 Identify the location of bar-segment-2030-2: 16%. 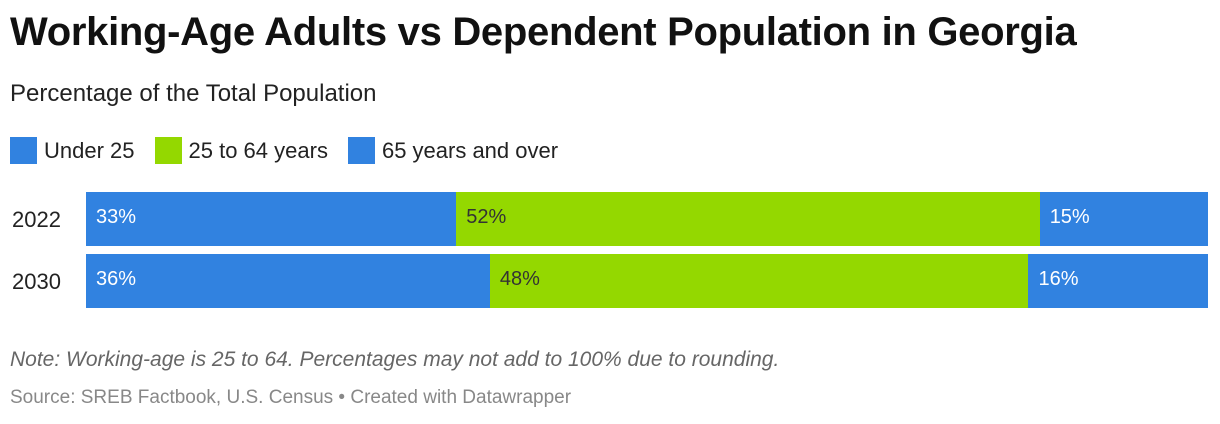
(1118, 281).